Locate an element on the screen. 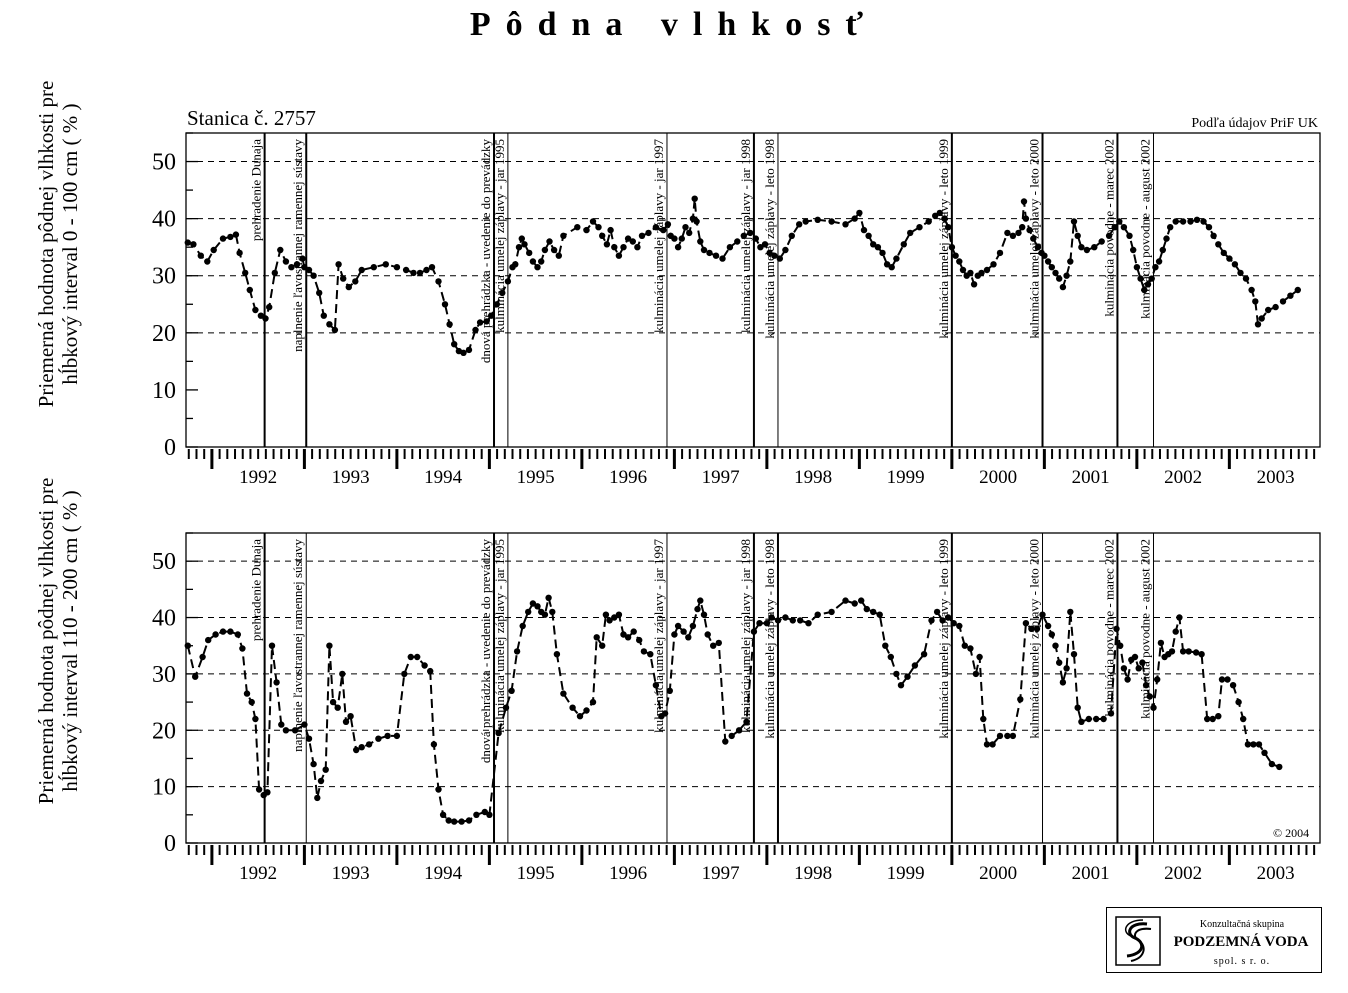 Image resolution: width=1348 pixels, height=993 pixels. company-logo-icon is located at coordinates (1138, 941).